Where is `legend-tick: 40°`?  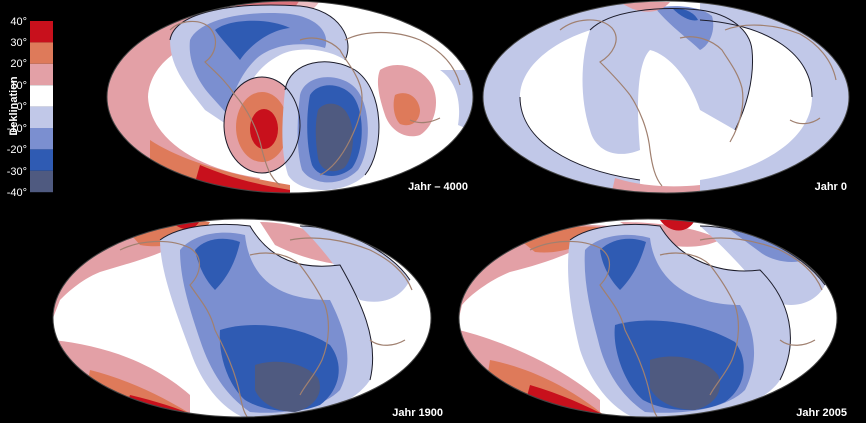
legend-tick: 40° is located at coordinates (18, 22).